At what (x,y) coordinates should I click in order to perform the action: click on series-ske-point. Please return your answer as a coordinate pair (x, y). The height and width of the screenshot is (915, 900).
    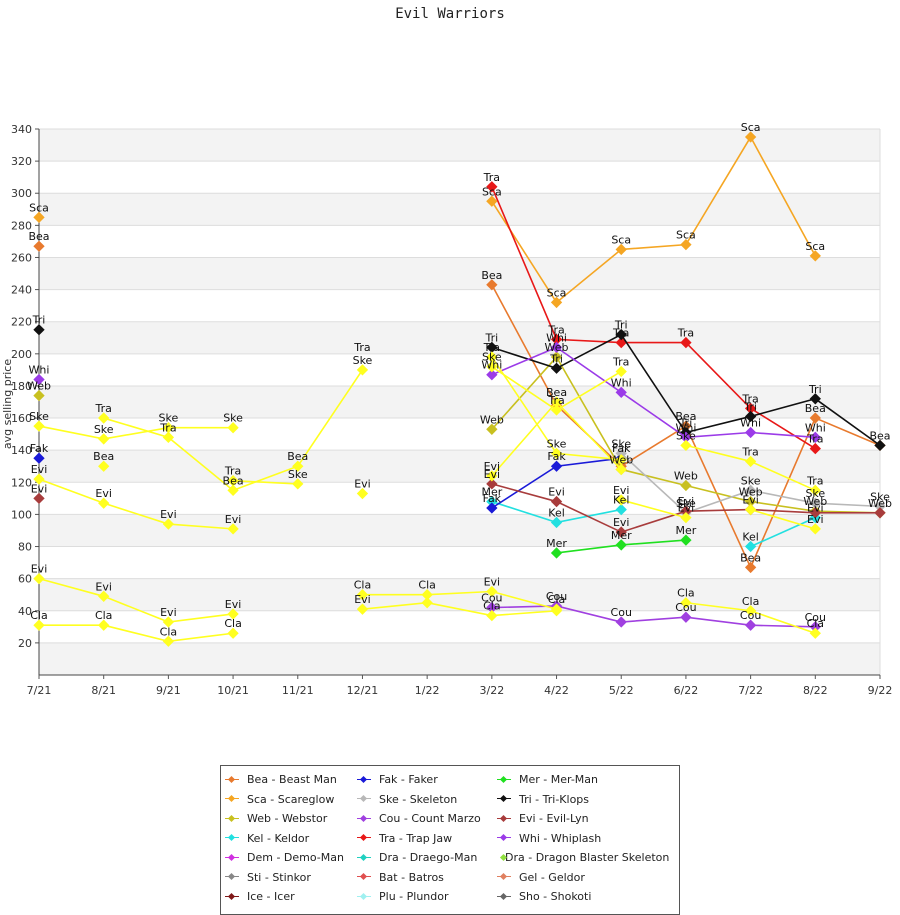
    Looking at the image, I should click on (815, 503).